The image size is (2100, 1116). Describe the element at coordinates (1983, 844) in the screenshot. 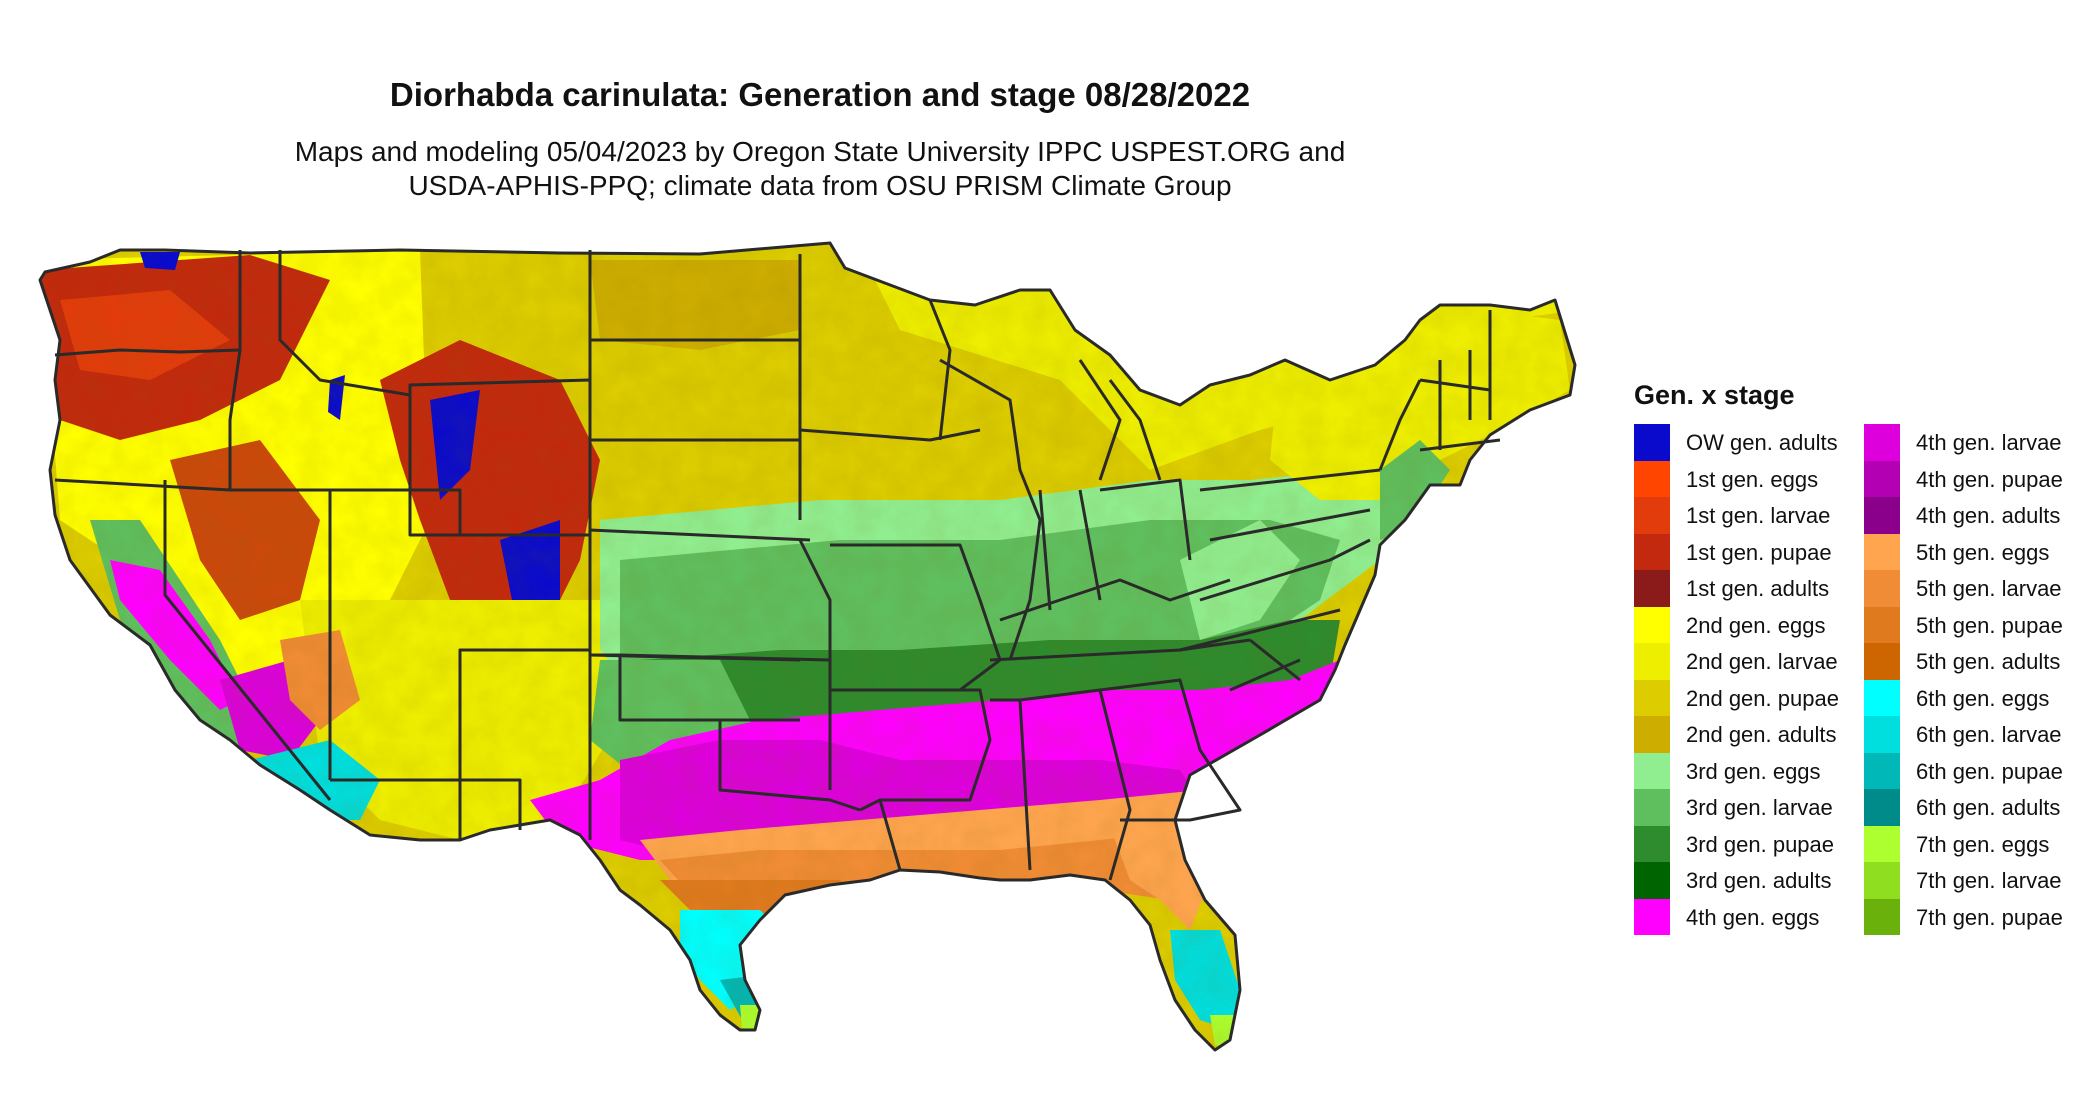

I see `legend-label: 7th gen. eggs` at that location.